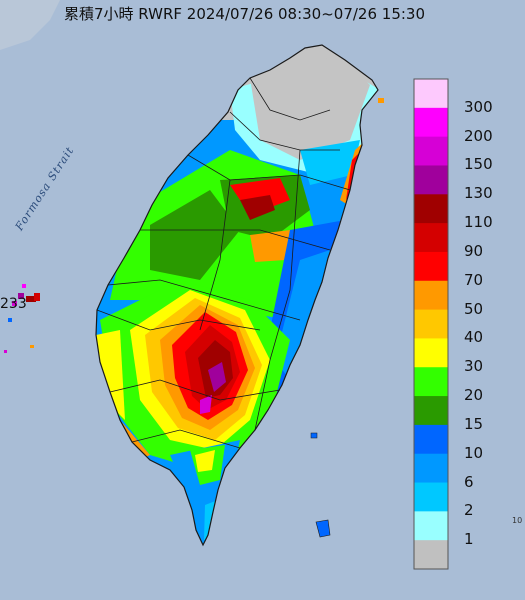 The height and width of the screenshot is (600, 525). Describe the element at coordinates (474, 452) in the screenshot. I see `legend-label: 10` at that location.